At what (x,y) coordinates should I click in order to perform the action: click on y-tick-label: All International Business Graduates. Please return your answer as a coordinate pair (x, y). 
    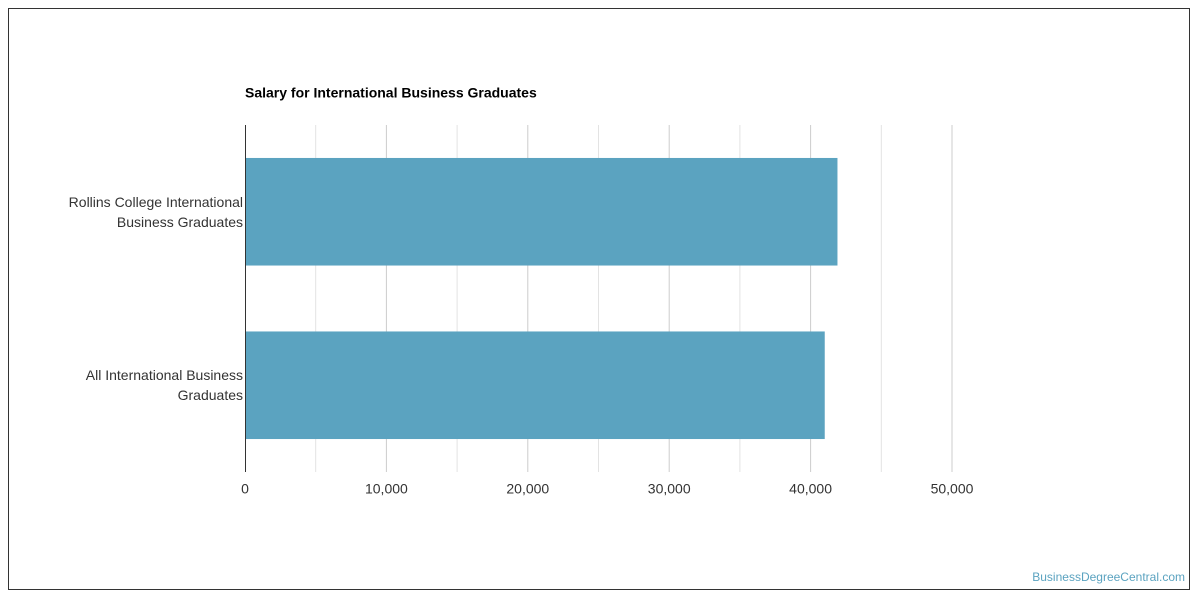
    Looking at the image, I should click on (164, 385).